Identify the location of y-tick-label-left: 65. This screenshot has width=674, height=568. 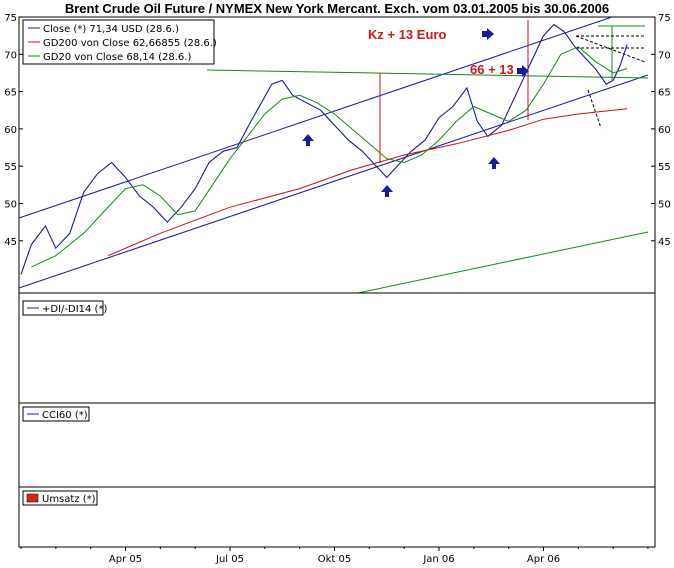
(10, 93).